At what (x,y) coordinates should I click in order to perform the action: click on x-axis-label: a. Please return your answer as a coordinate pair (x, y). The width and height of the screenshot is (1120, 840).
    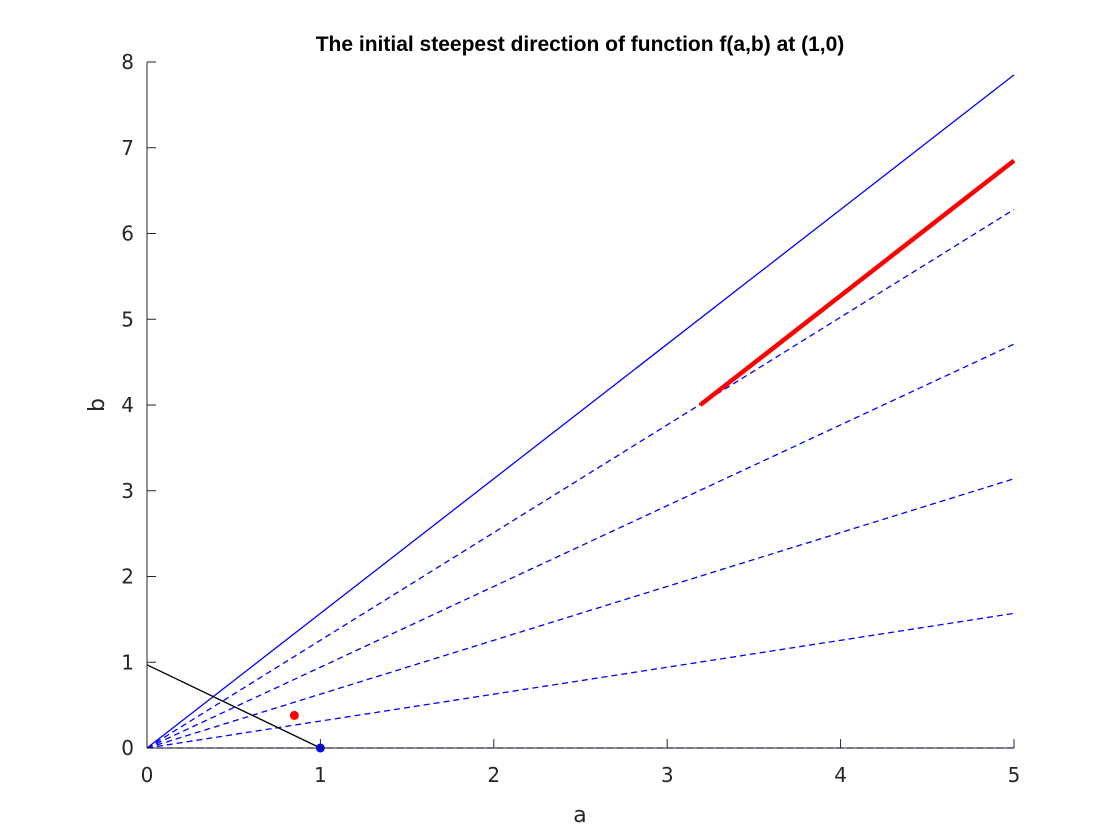
    Looking at the image, I should click on (579, 815).